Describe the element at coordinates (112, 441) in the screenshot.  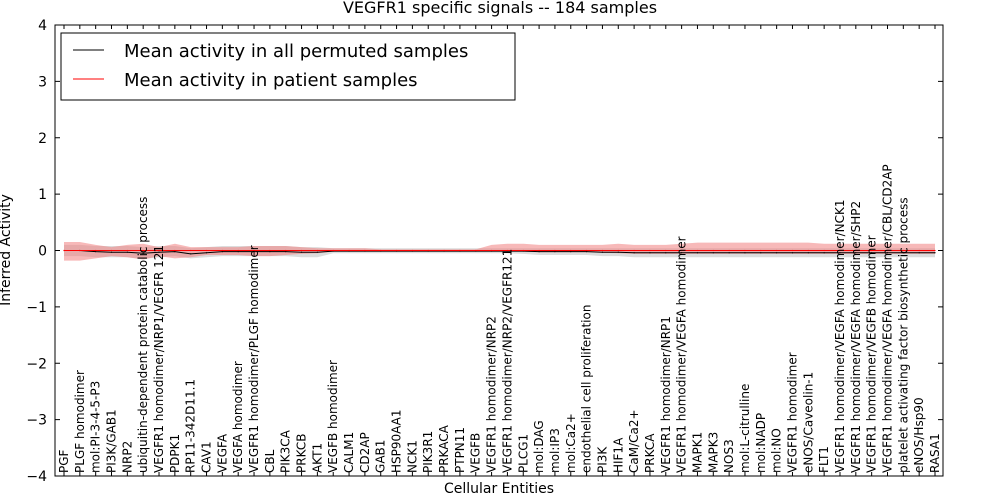
I see `x-tick-label: PI3K/GAB1` at that location.